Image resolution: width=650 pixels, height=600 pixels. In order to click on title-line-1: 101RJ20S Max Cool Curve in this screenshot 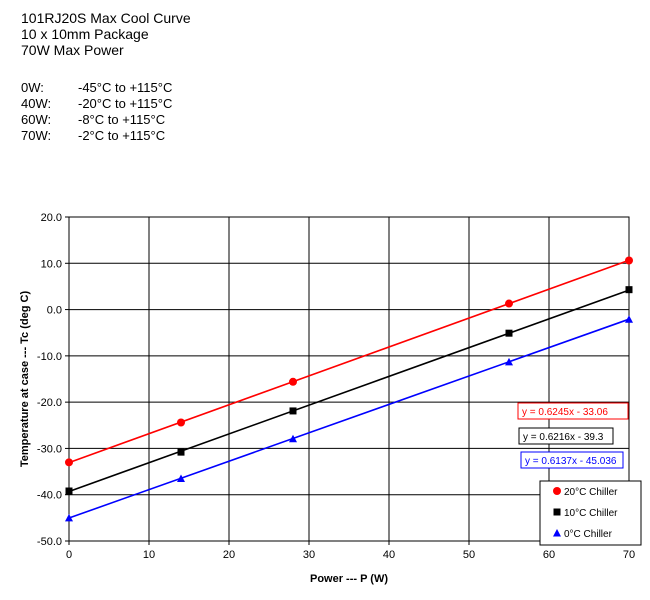, I will do `click(106, 18)`.